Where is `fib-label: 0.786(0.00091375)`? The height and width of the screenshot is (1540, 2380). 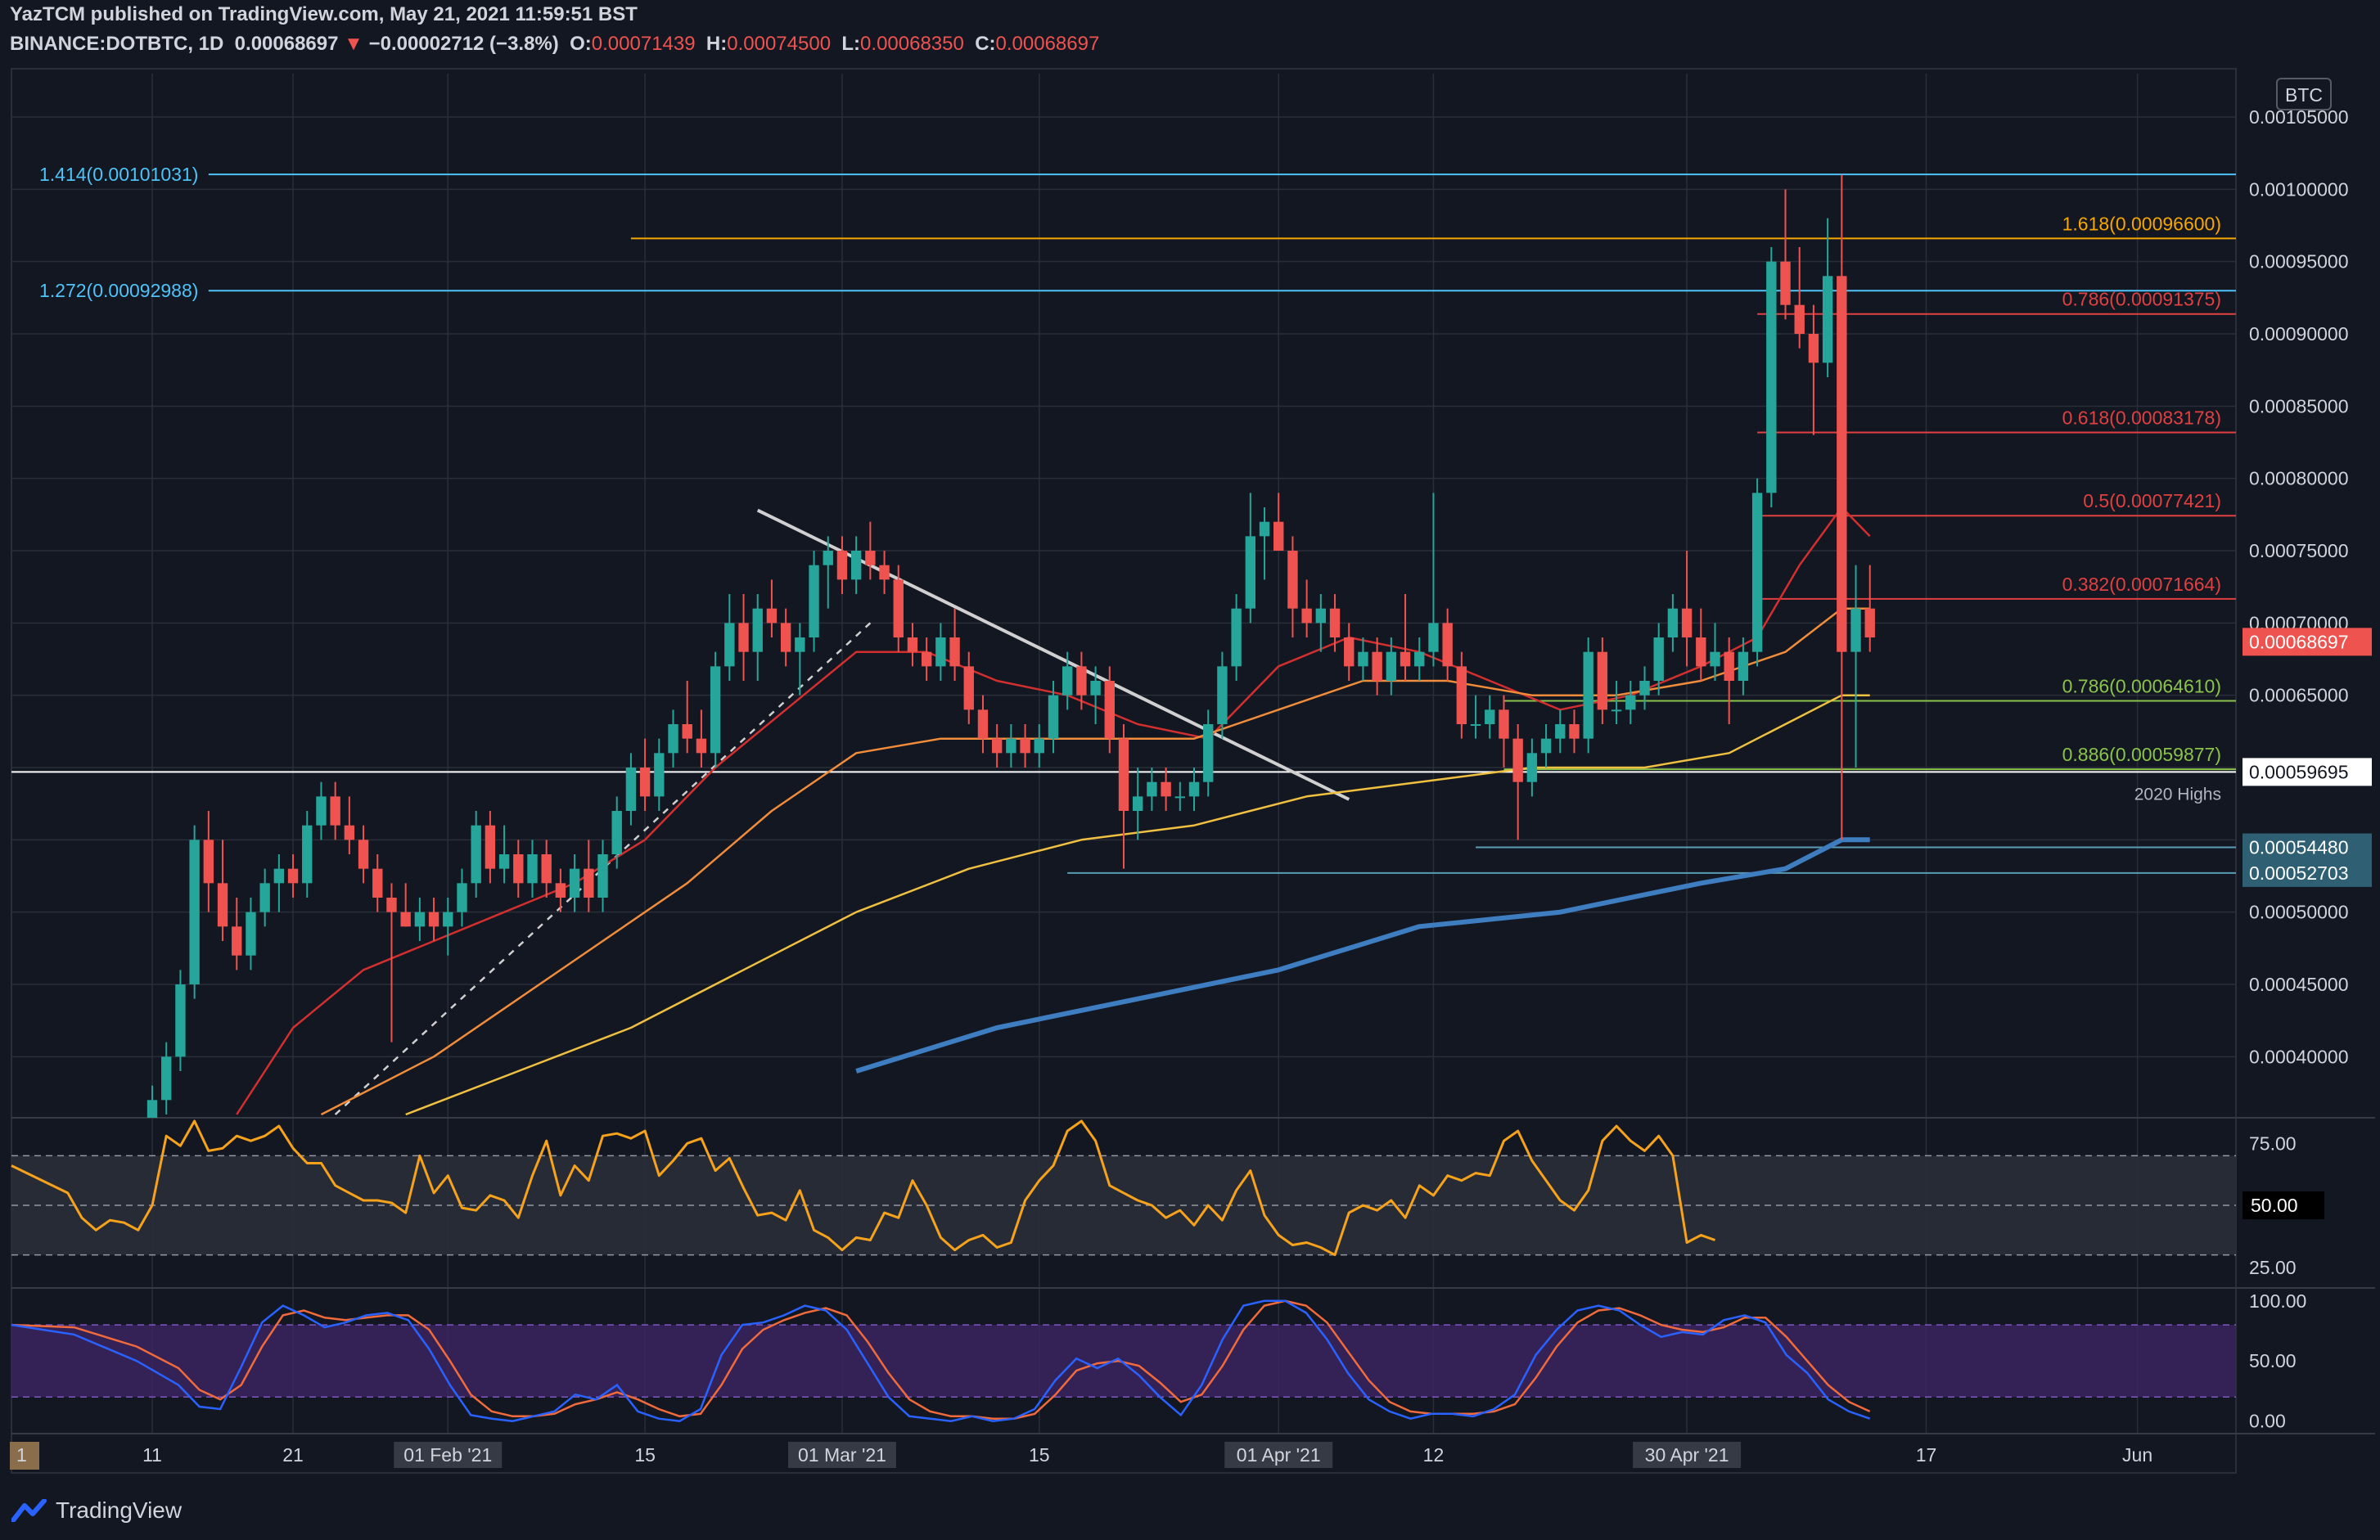 fib-label: 0.786(0.00091375) is located at coordinates (2142, 299).